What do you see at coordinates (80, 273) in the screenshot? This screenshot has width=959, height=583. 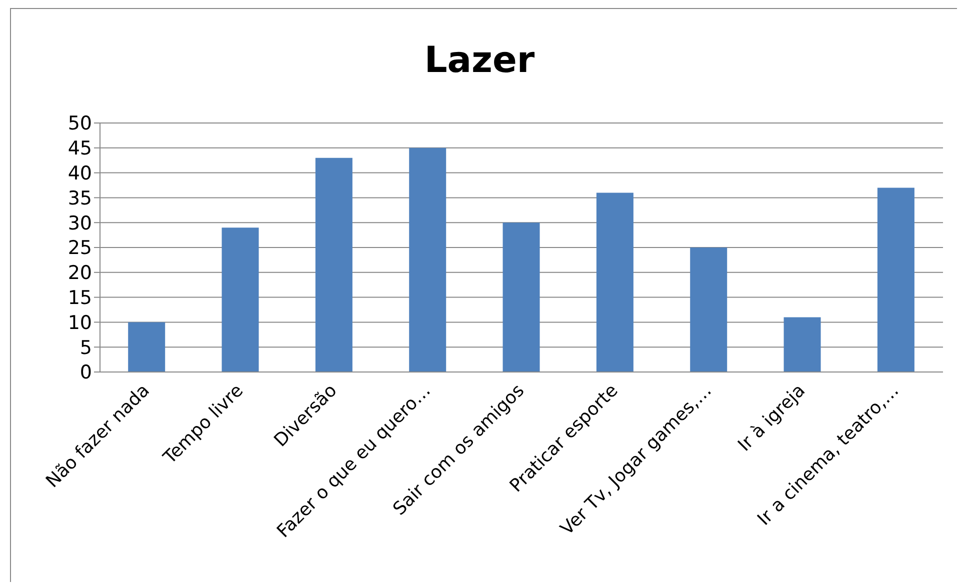 I see `y-tick-label: 20` at bounding box center [80, 273].